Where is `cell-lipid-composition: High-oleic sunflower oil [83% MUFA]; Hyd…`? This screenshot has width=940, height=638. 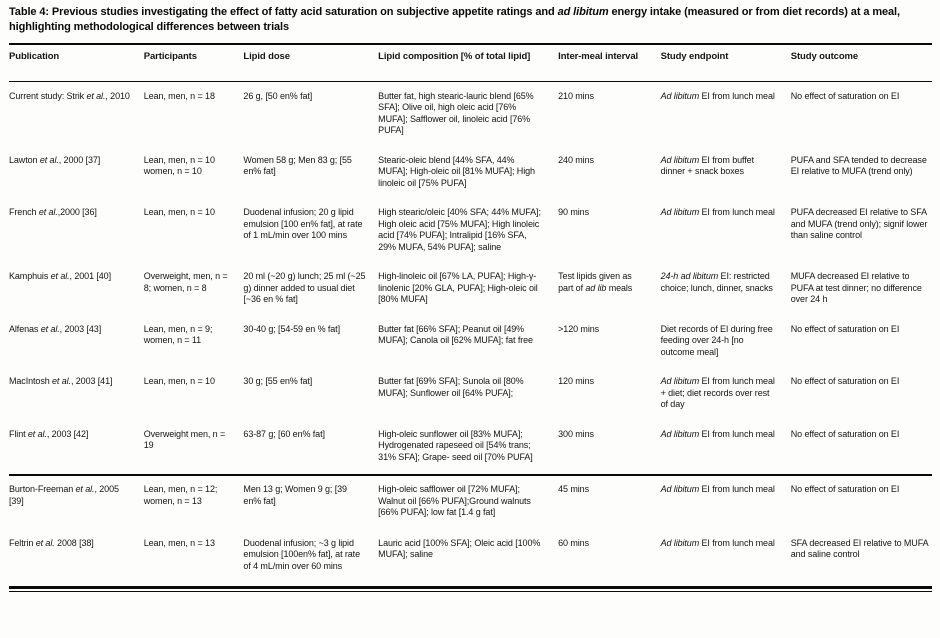
cell-lipid-composition: High-oleic sunflower oil [83% MUFA]; Hyd… is located at coordinates (455, 445).